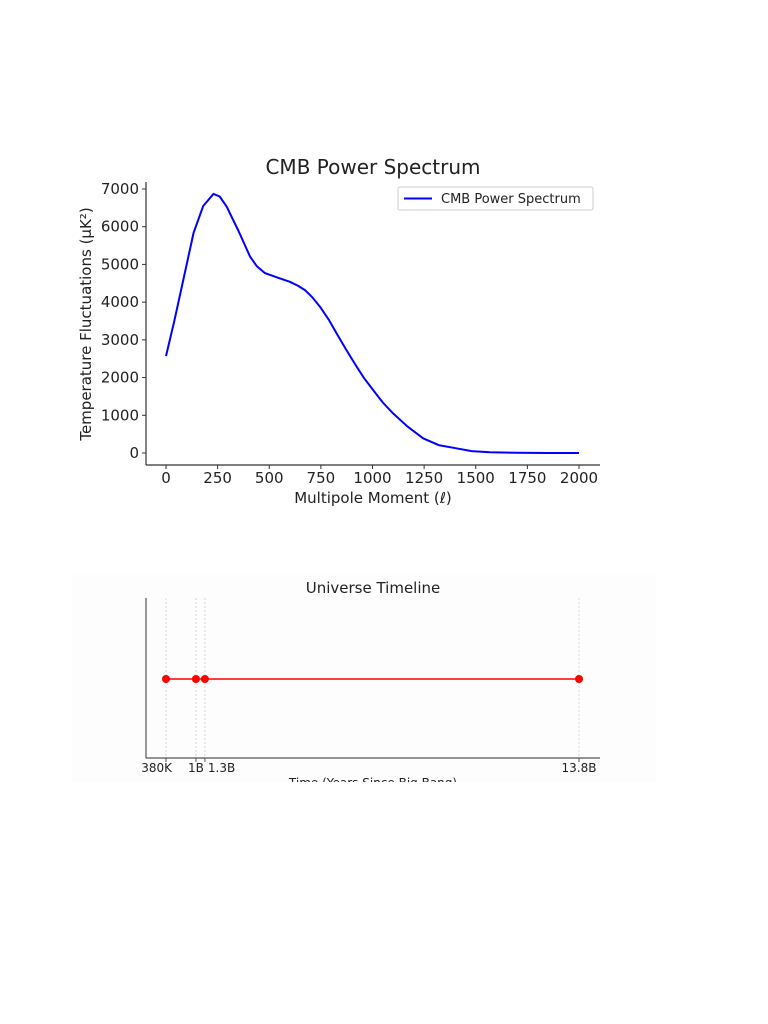  Describe the element at coordinates (120, 340) in the screenshot. I see `y-tick-label: 3000` at that location.